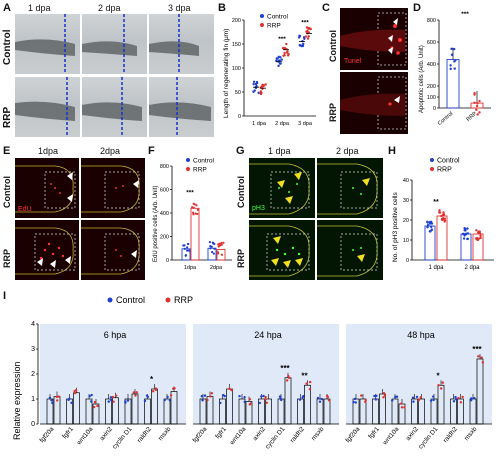 The width and height of the screenshot is (500, 472). Describe the element at coordinates (477, 349) in the screenshot. I see `i-significance: ***` at that location.